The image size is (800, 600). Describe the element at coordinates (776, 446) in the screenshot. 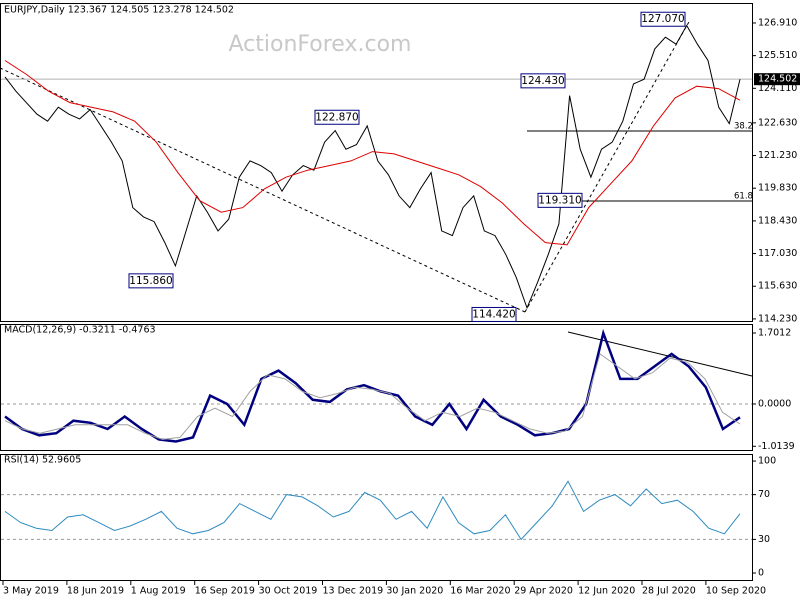

I see `y-tick-label: -1.0139` at that location.